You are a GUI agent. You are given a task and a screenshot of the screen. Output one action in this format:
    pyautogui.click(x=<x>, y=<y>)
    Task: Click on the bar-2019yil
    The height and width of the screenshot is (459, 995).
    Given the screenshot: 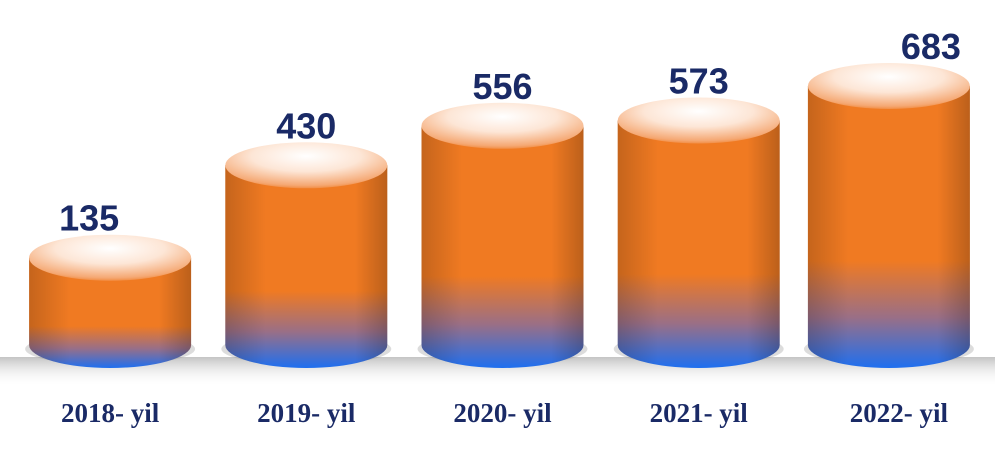 What is the action you would take?
    pyautogui.click(x=306, y=255)
    